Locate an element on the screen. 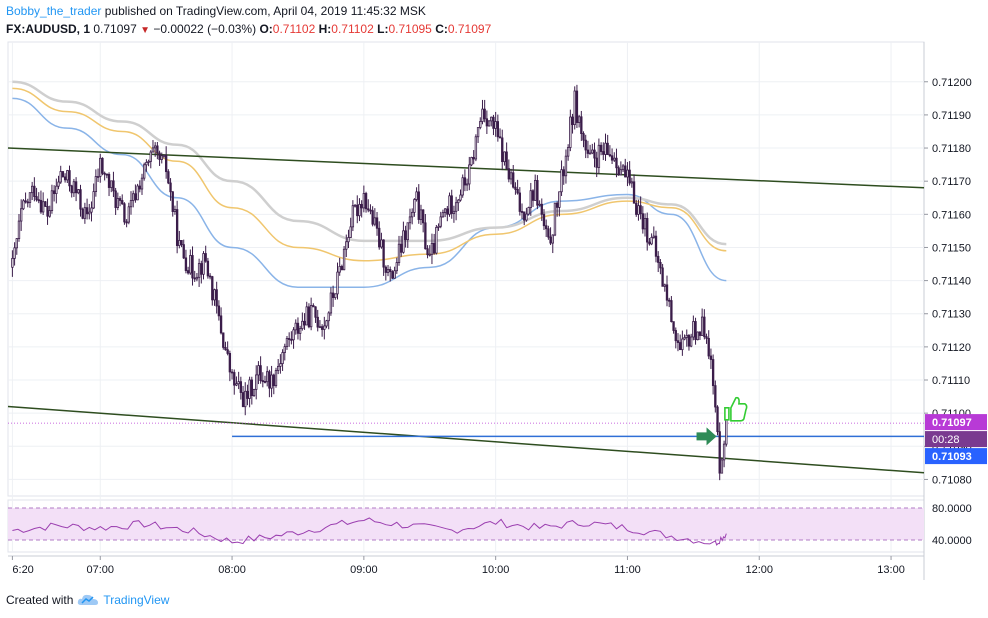 The height and width of the screenshot is (618, 988). markers is located at coordinates (722, 421).